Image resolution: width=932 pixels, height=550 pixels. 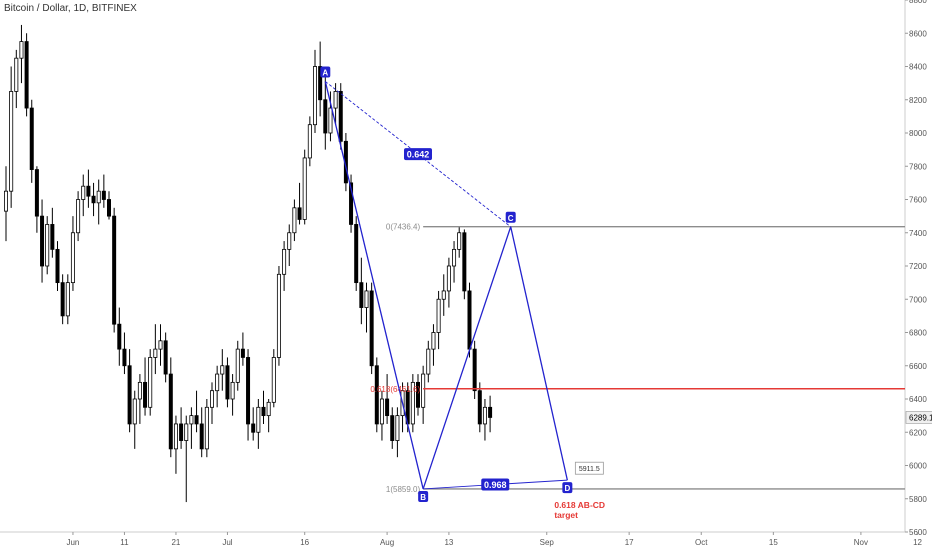 What do you see at coordinates (589, 468) in the screenshot?
I see `price-callout` at bounding box center [589, 468].